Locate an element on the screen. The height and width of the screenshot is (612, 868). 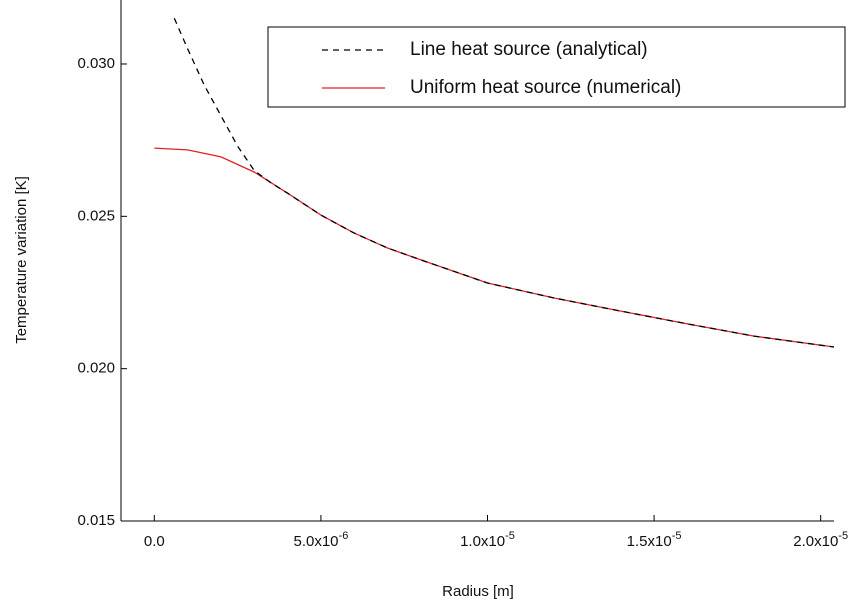
x-tick-label: 1.0x10⁻⁵ is located at coordinates (487, 540).